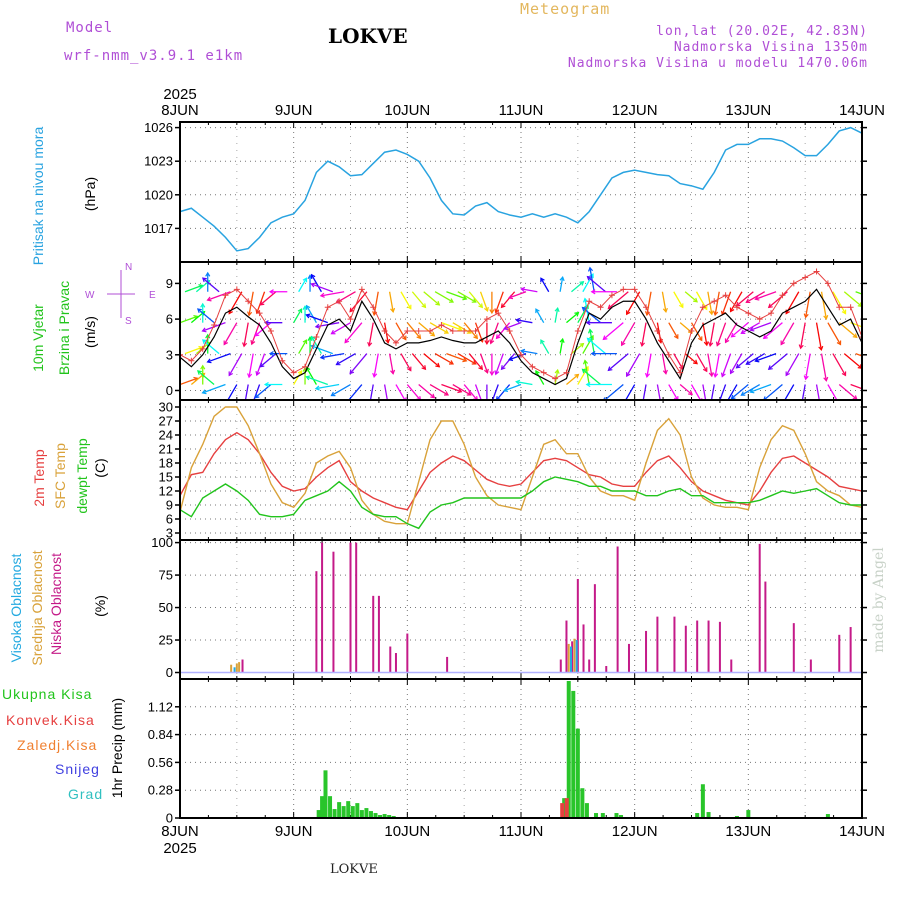  What do you see at coordinates (47, 694) in the screenshot?
I see `legend-total-rain: Ukupna Kisa` at bounding box center [47, 694].